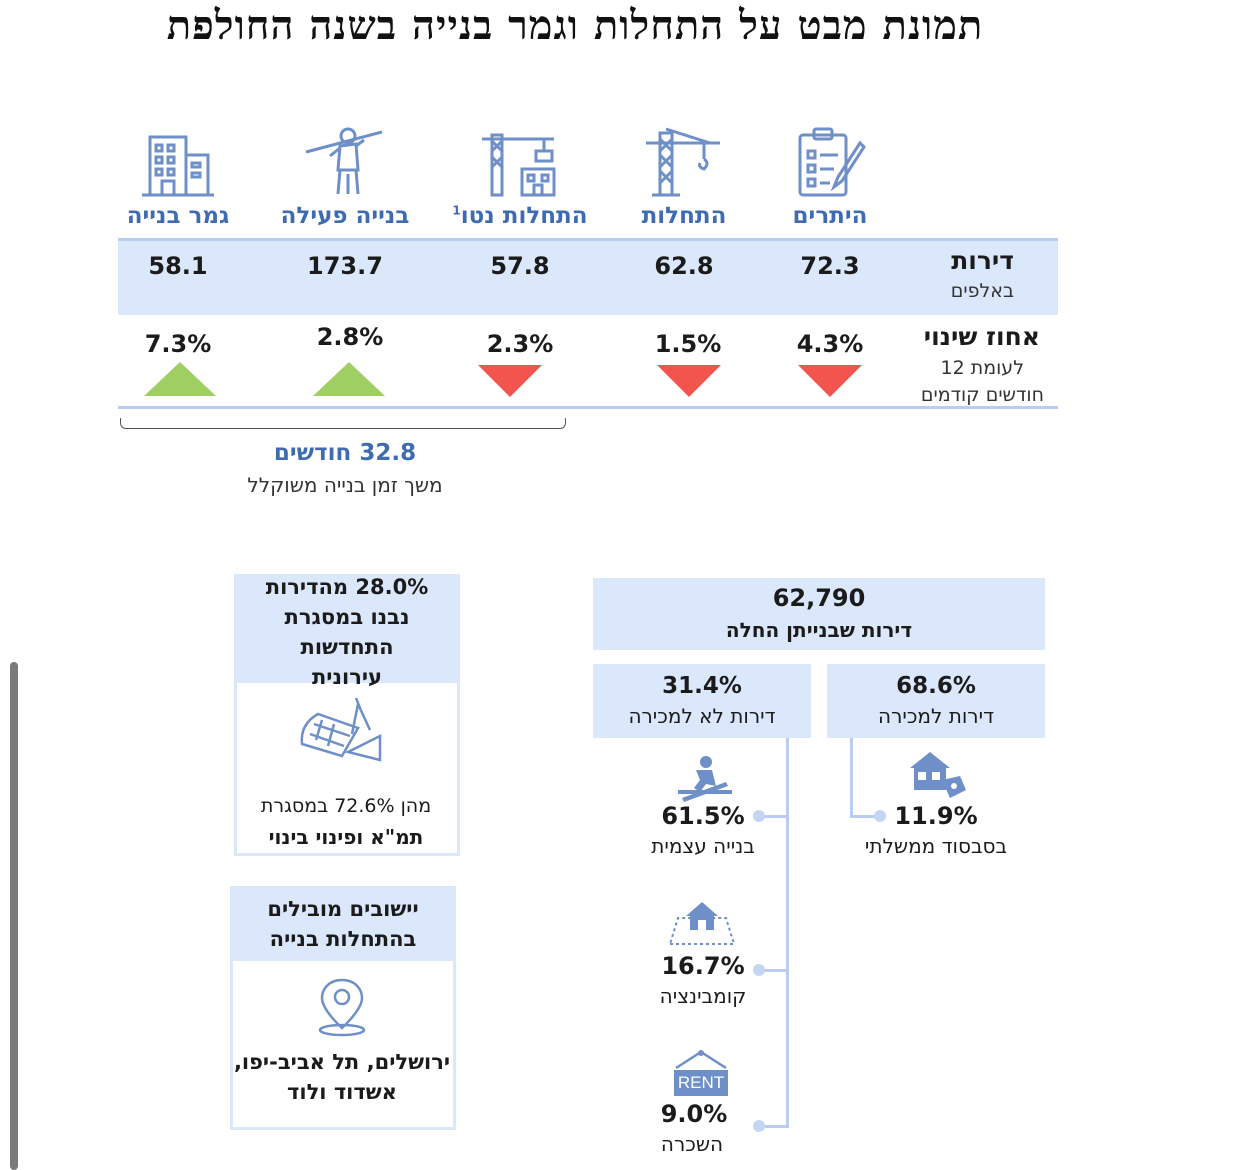 The height and width of the screenshot is (1170, 1242). Describe the element at coordinates (832, 162) in the screenshot. I see `permit-clipboard-icon` at that location.